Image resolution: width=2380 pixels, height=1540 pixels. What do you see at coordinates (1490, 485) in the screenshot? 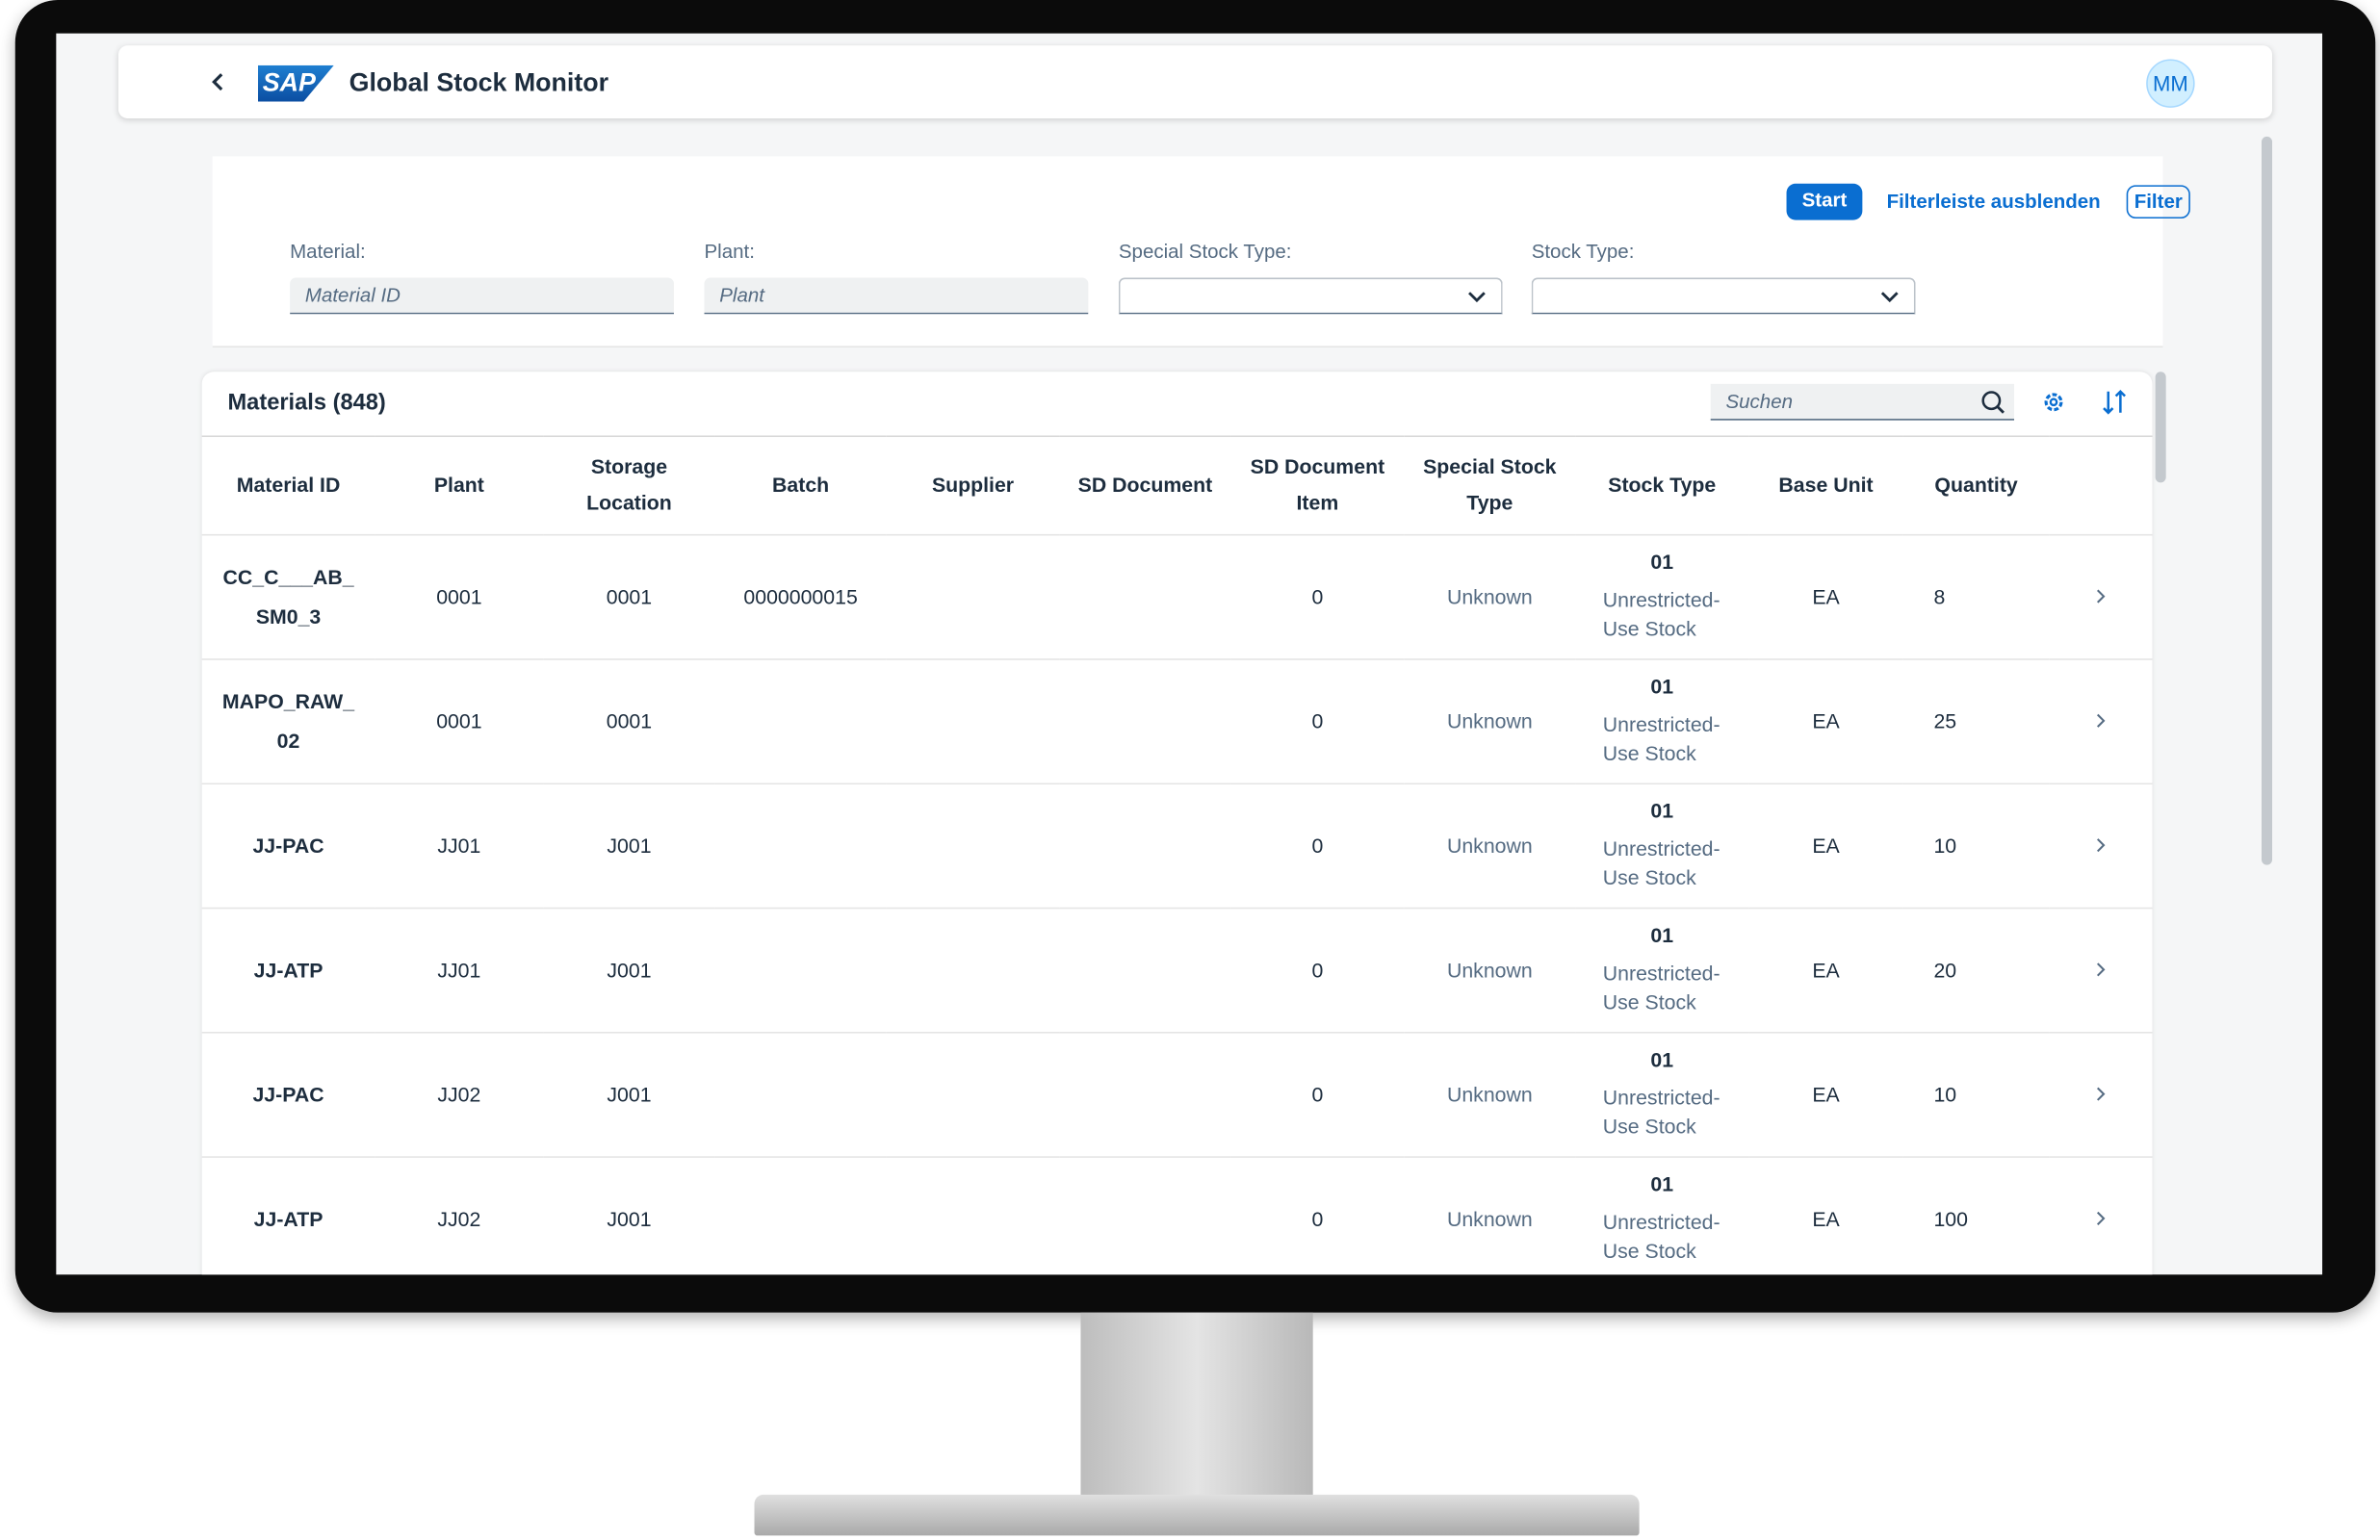
I see `column-header: Special Stock Type` at bounding box center [1490, 485].